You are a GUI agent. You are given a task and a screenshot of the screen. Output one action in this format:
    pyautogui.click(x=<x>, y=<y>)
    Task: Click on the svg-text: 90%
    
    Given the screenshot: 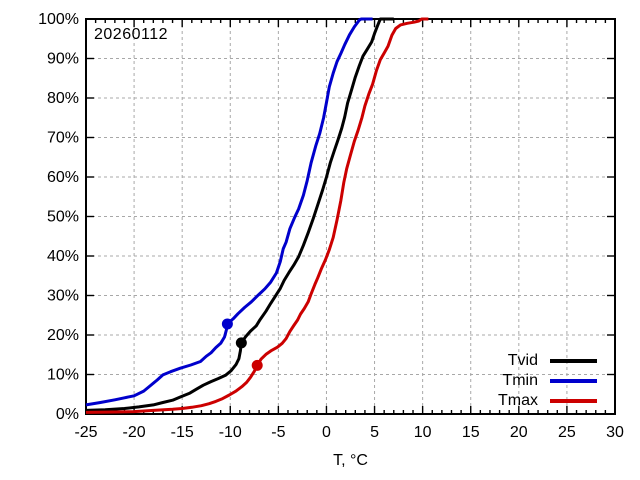 What is the action you would take?
    pyautogui.click(x=63, y=59)
    